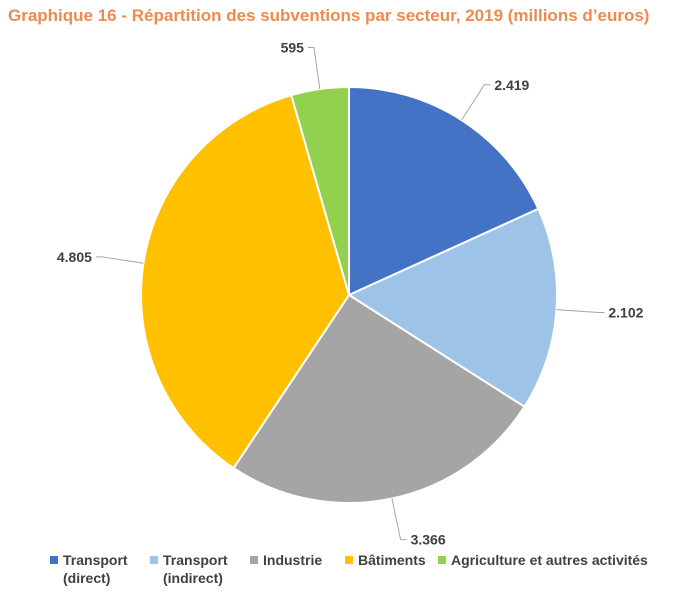 The height and width of the screenshot is (608, 700). I want to click on data-label: 2.419, so click(511, 85).